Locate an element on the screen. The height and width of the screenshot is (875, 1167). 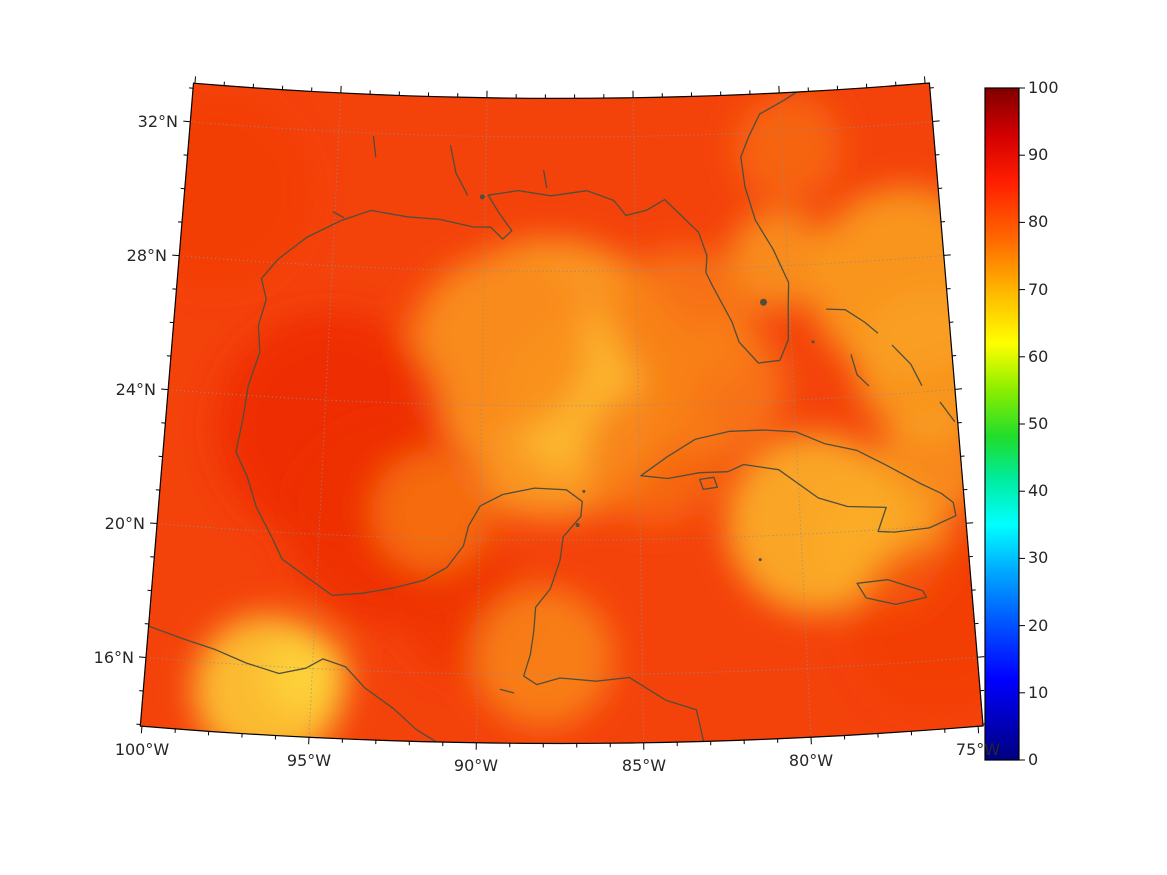
colorbar-tick-label-40: 40 is located at coordinates (1038, 490).